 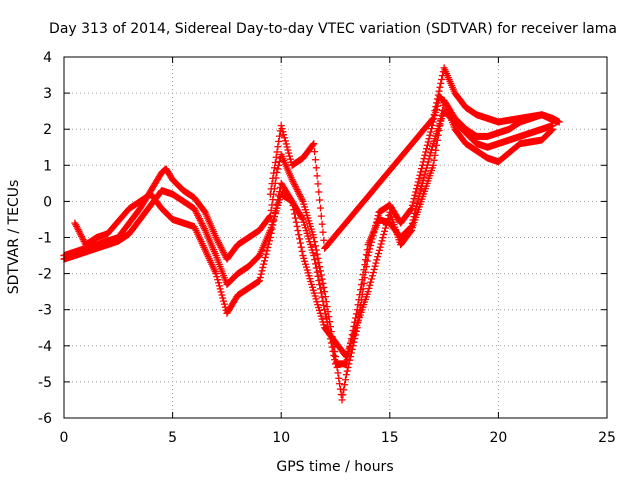 I want to click on y-tick-label: -3, so click(x=45, y=311).